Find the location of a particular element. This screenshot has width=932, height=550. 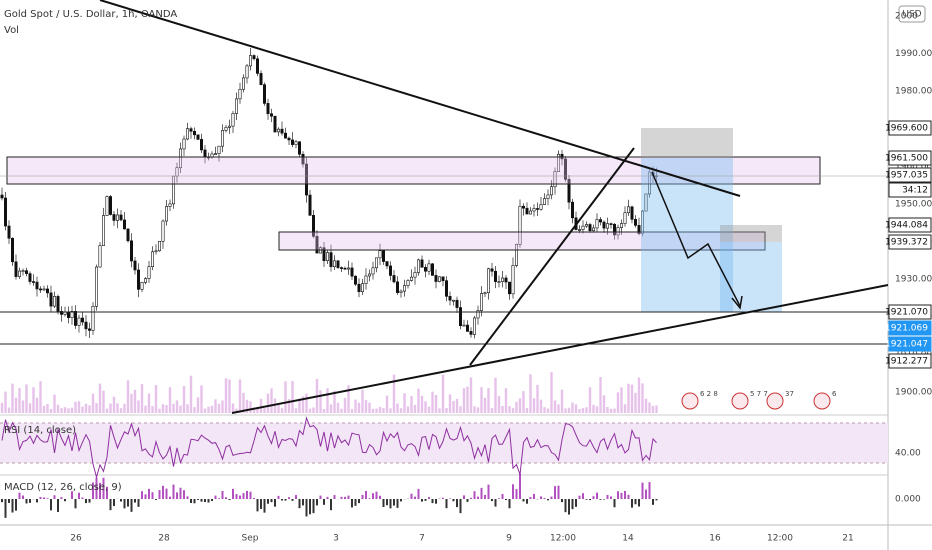

zone-box is located at coordinates (522, 241).